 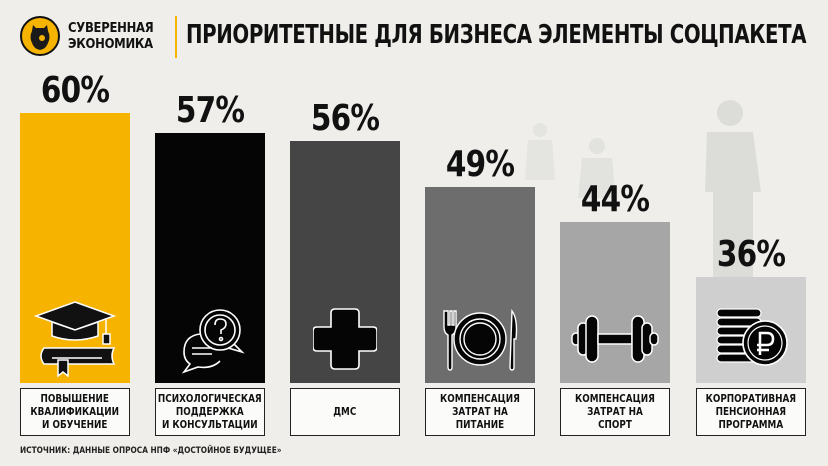 I want to click on brand-line1: СУВЕРЕННАЯ, so click(x=111, y=28).